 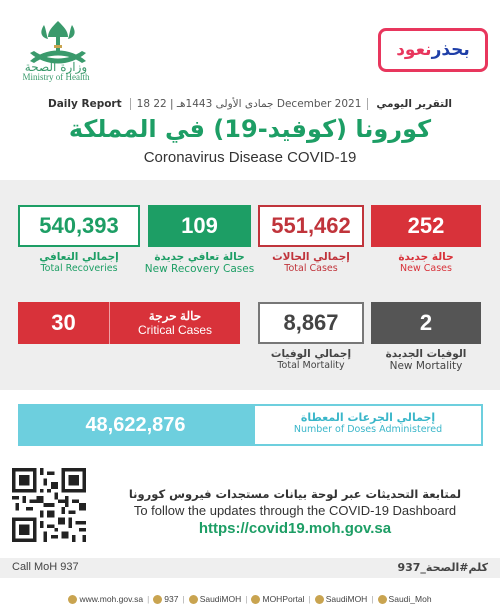 What do you see at coordinates (442, 567) in the screenshot?
I see `call-moh-hashtag: كلم#الصحة_937` at bounding box center [442, 567].